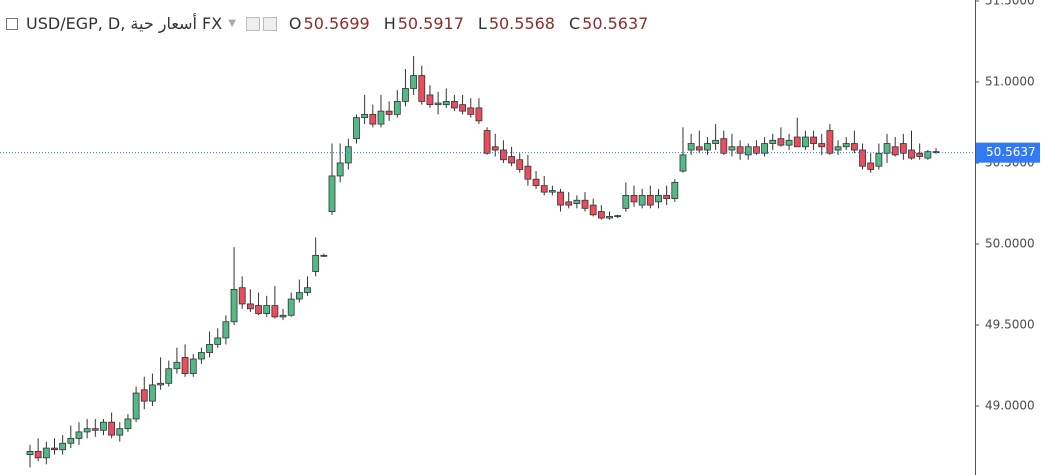 This screenshot has width=1041, height=475. I want to click on field-label: O, so click(295, 23).